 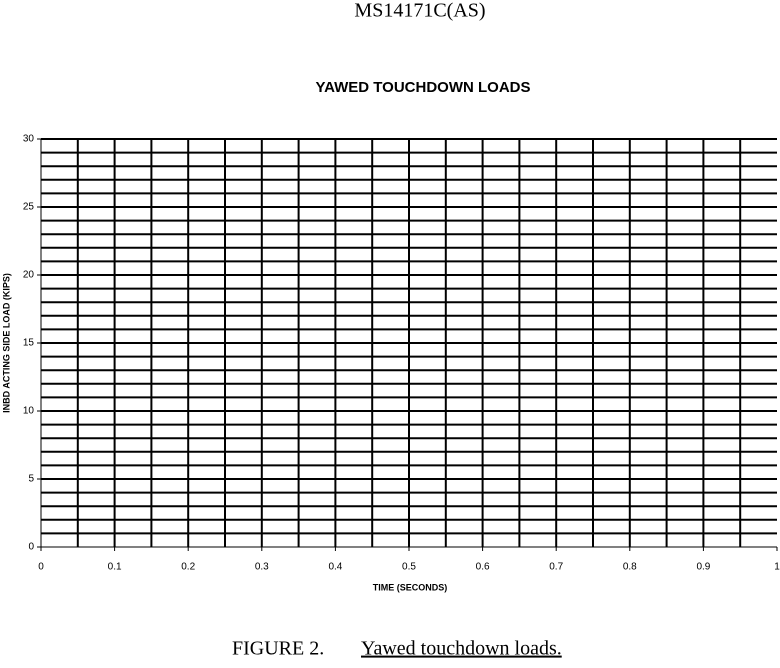 I want to click on y-tick-label: 0, so click(x=31, y=547).